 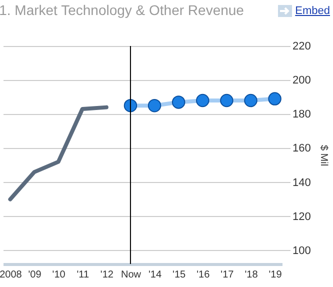 What do you see at coordinates (59, 275) in the screenshot?
I see `x-tick-label: '10` at bounding box center [59, 275].